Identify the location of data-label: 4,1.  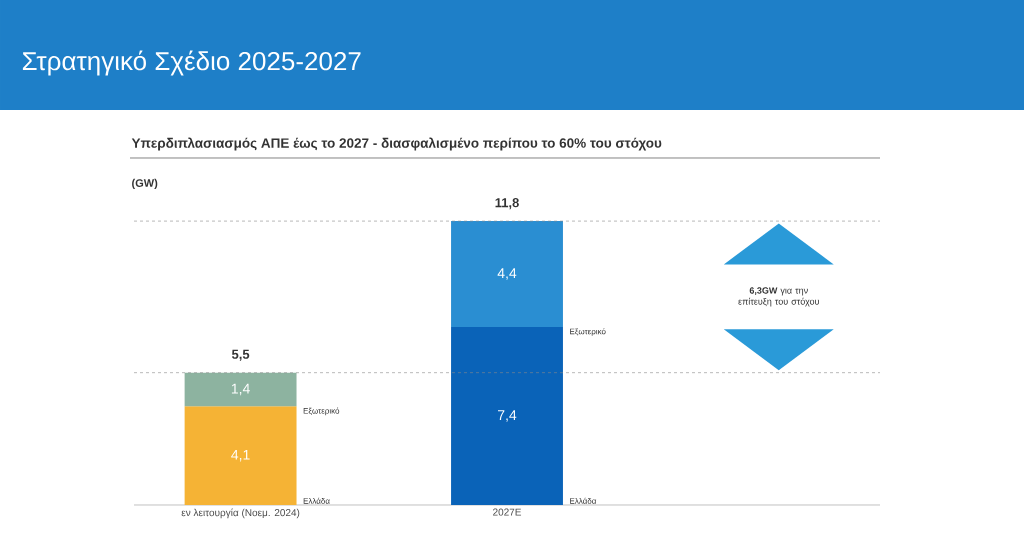
(240, 455).